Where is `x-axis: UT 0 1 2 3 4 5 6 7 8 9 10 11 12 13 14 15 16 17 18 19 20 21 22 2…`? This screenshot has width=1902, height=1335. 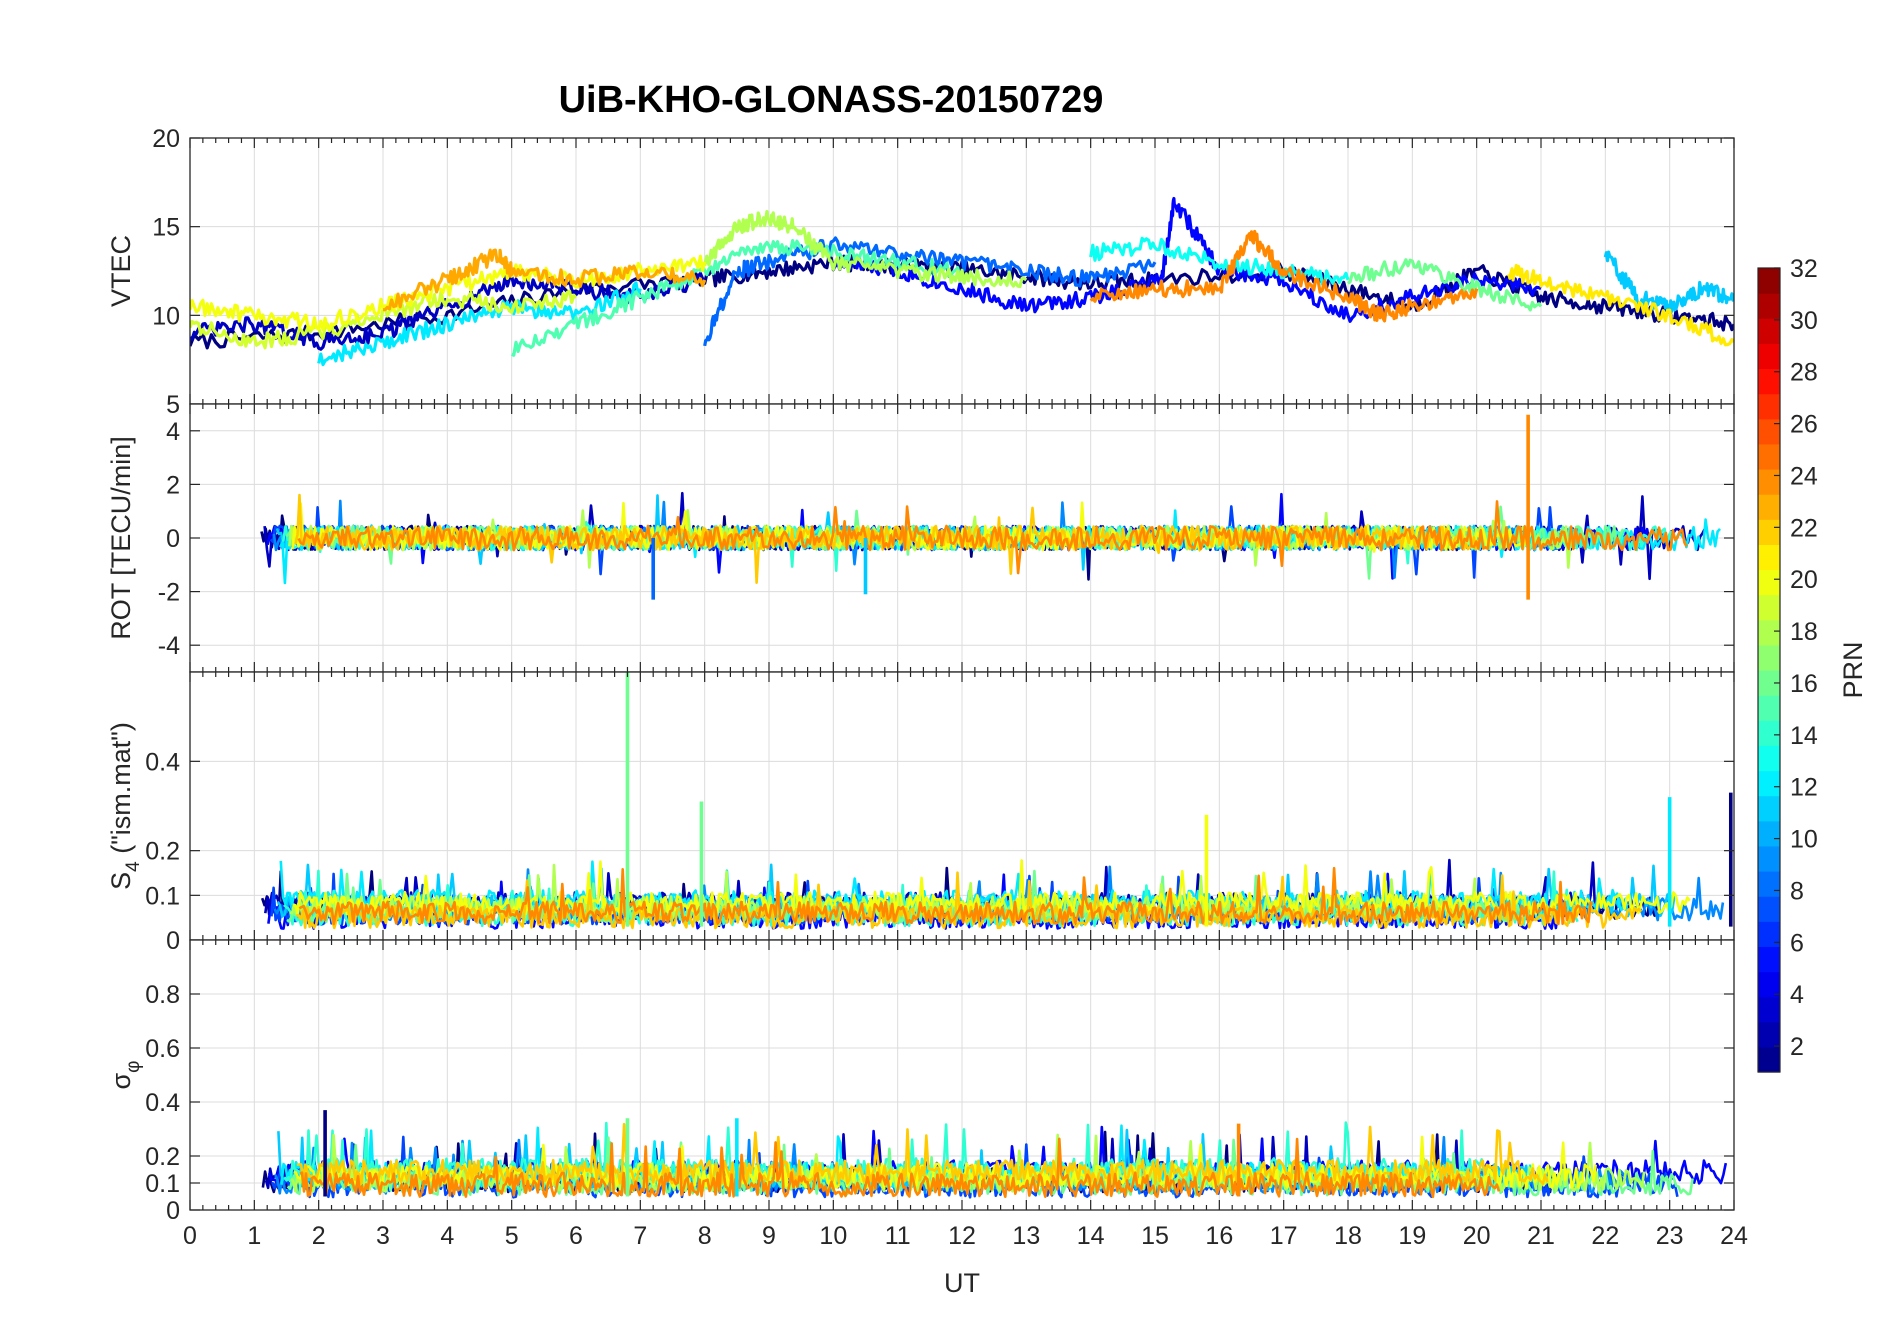
x-axis: UT 0 1 2 3 4 5 6 7 8 9 10 11 12 13 14 15 16 17 18 19 20 21 22 2… is located at coordinates (965, 1260).